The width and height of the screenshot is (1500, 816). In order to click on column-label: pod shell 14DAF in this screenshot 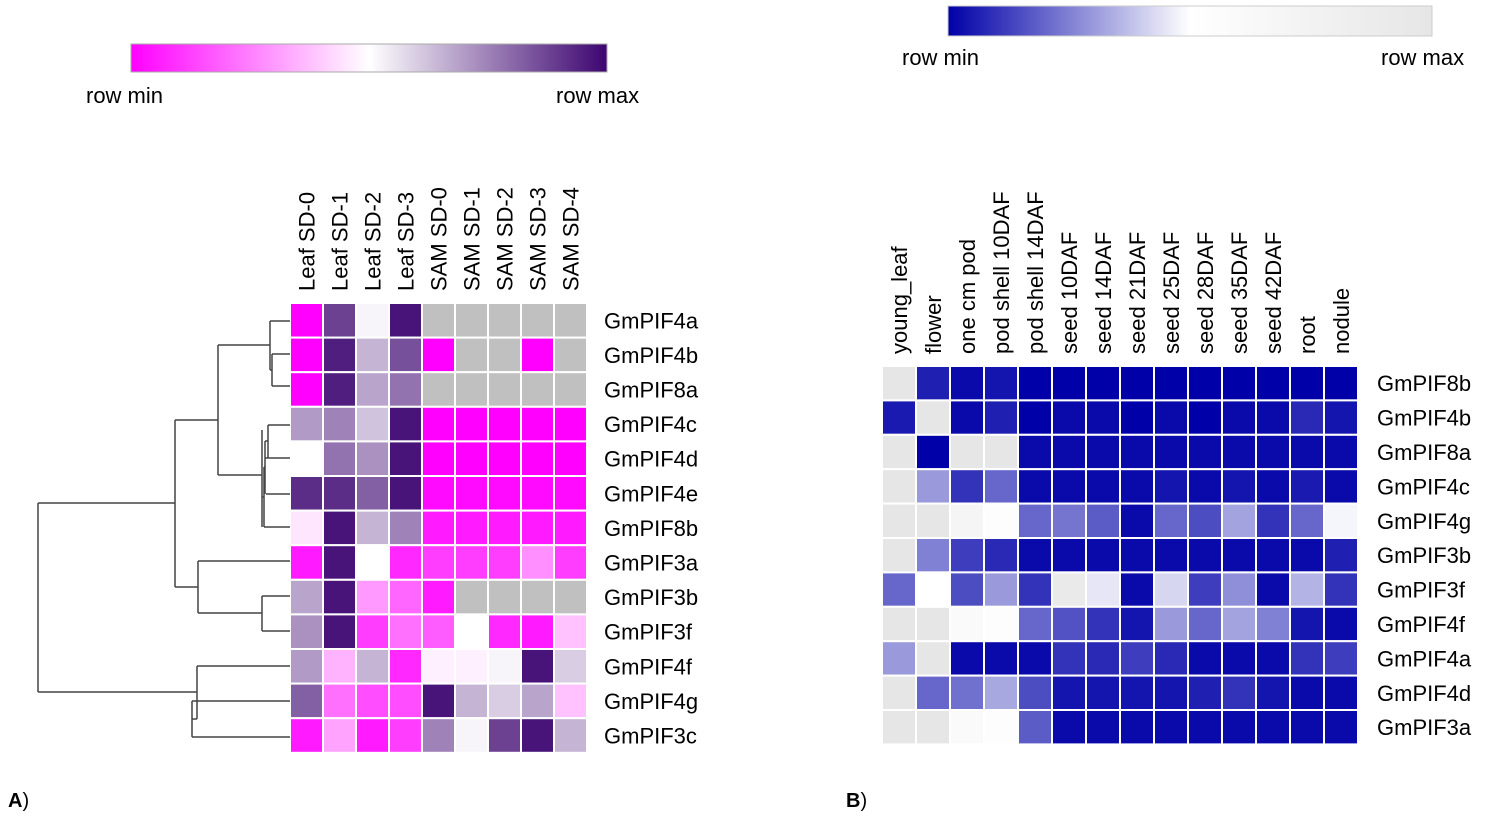, I will do `click(1035, 272)`.